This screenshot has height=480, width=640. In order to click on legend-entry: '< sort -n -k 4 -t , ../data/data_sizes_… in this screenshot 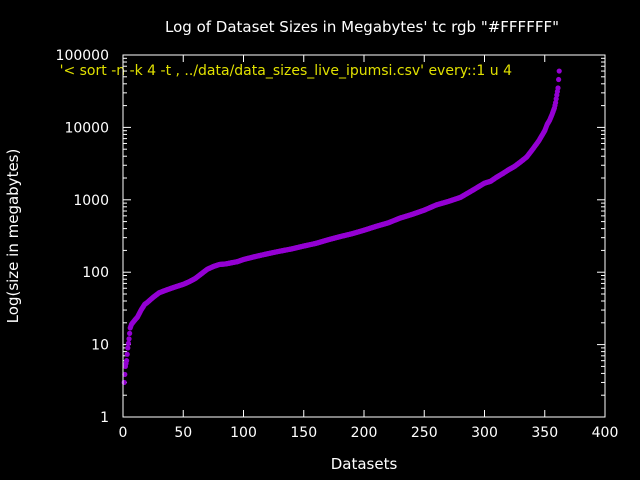, I will do `click(286, 71)`.